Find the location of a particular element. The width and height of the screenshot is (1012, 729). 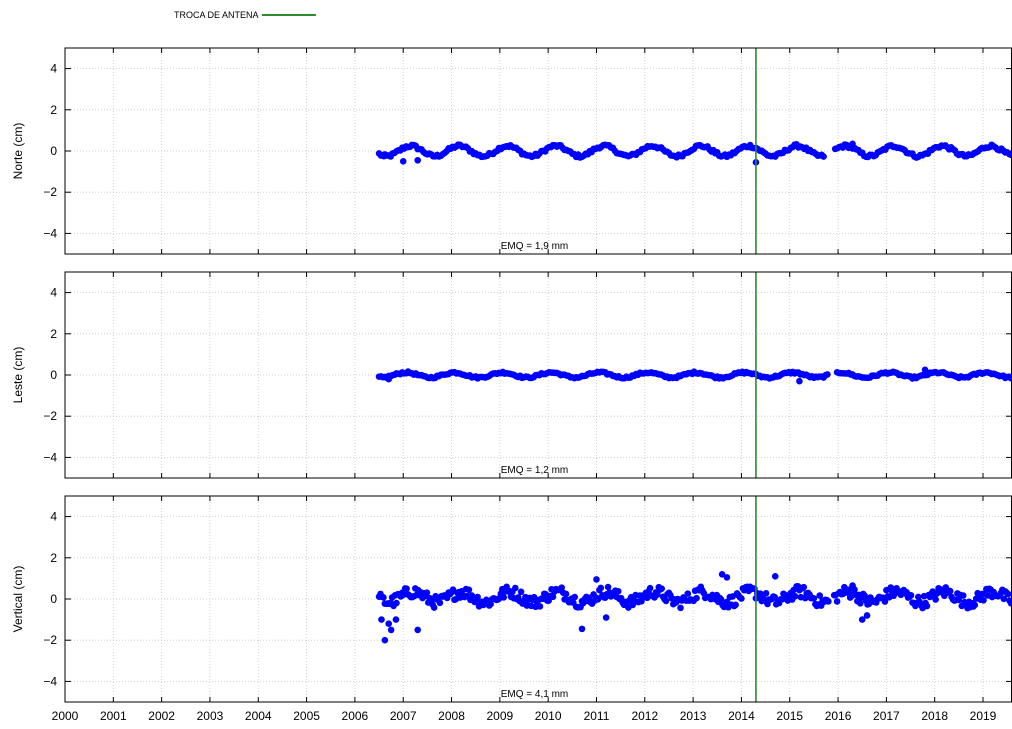

x-tick-label: 2015 is located at coordinates (789, 716).